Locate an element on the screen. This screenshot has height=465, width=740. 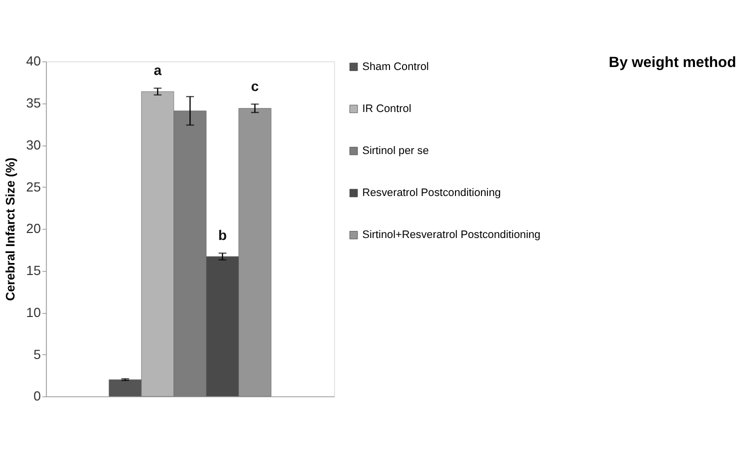
text: By weight method is located at coordinates (672, 62).